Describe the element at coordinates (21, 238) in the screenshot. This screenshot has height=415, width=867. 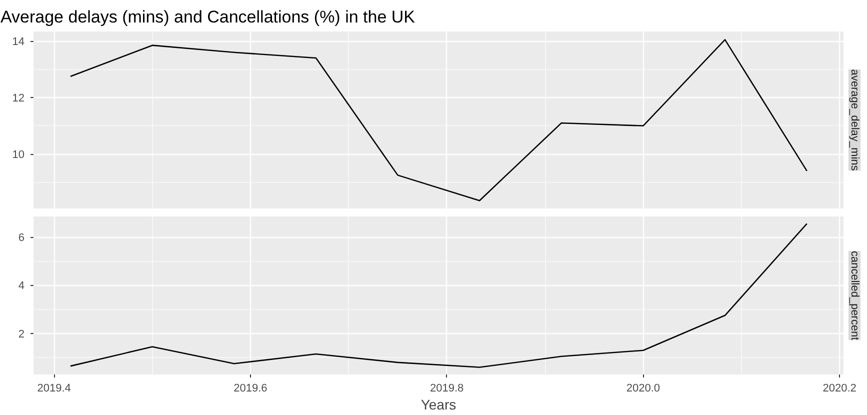
I see `y-tick-label: 6` at that location.